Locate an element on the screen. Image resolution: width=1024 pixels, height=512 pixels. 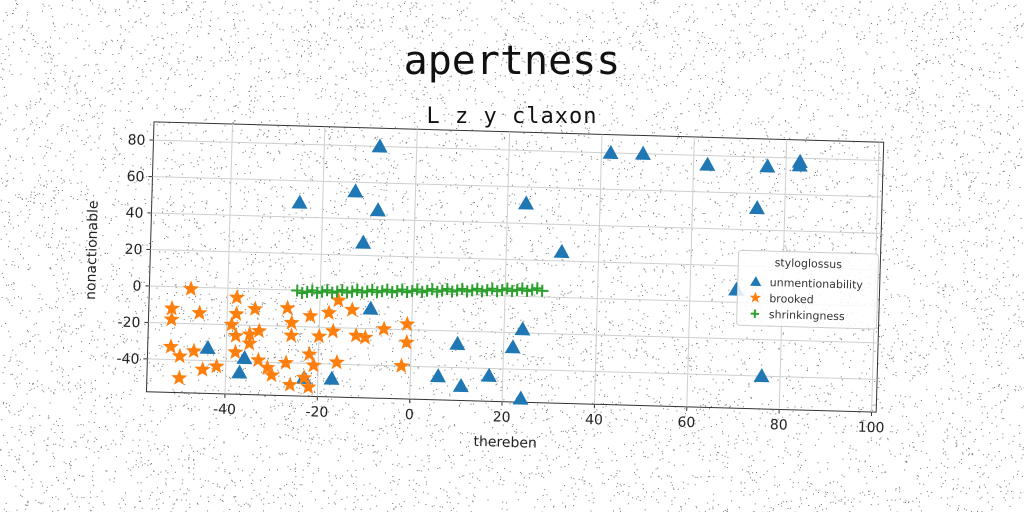
series-brooked is located at coordinates (289, 337).